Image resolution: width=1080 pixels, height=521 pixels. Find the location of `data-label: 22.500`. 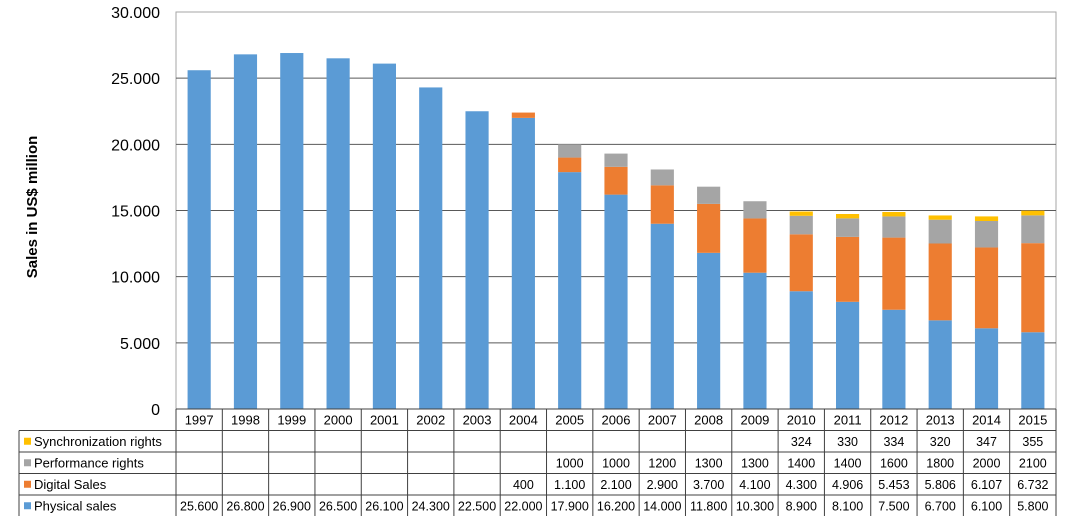

data-label: 22.500 is located at coordinates (477, 507).